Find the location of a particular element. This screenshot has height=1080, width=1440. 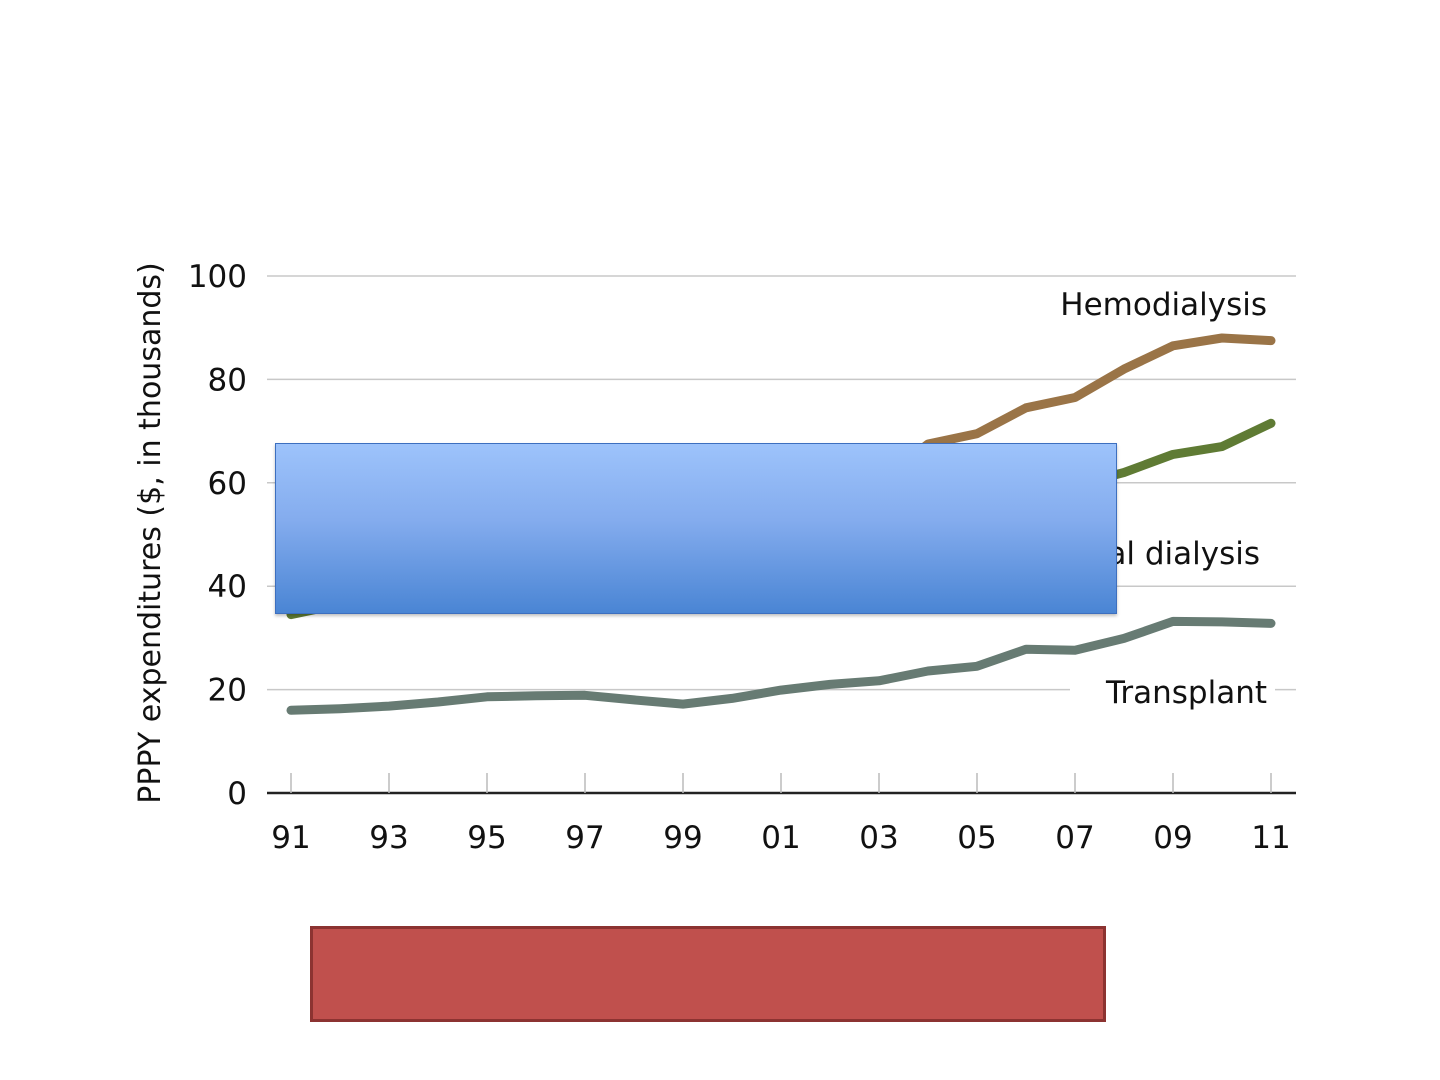

y-tick-label: 80 is located at coordinates (227, 380).